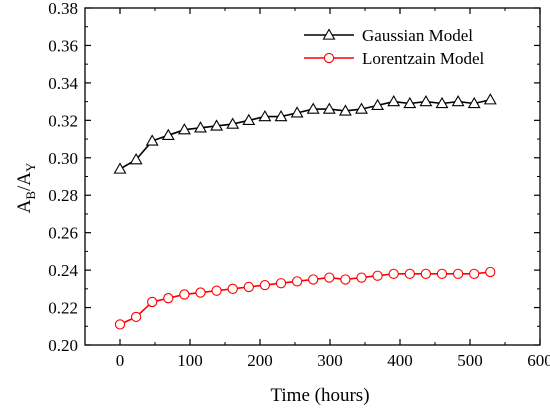  Describe the element at coordinates (63, 308) in the screenshot. I see `y-tick-label: 0.22` at that location.